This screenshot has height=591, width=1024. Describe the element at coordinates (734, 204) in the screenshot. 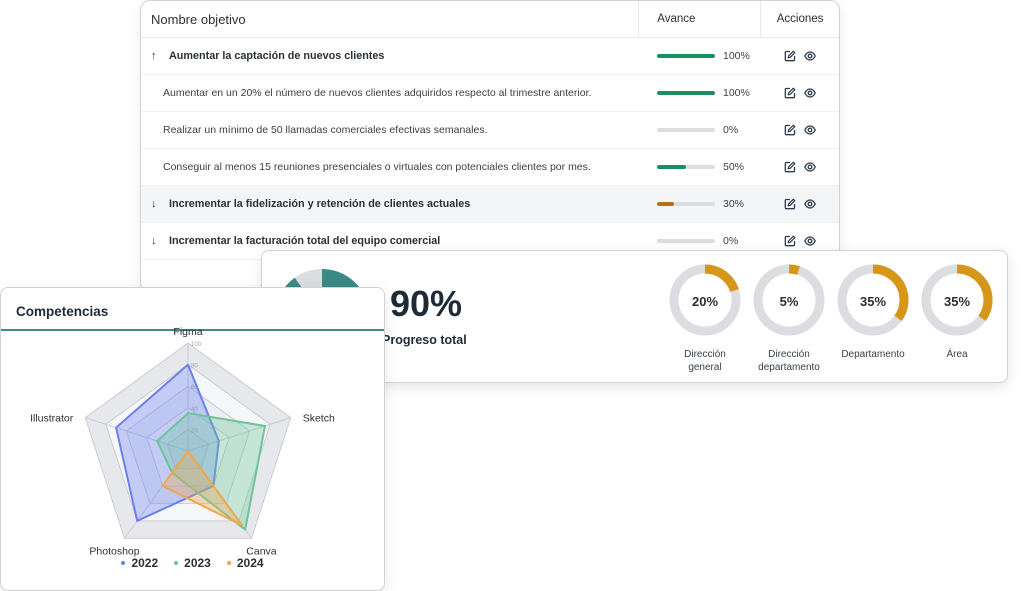

I see `progress-percent: 30%` at that location.